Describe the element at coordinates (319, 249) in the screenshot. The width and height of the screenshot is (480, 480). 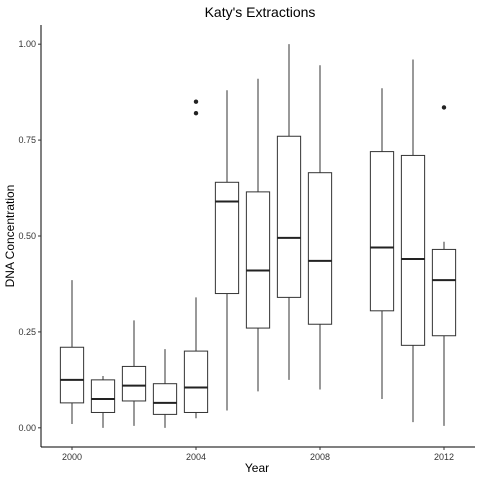
I see `box-2008-box` at that location.